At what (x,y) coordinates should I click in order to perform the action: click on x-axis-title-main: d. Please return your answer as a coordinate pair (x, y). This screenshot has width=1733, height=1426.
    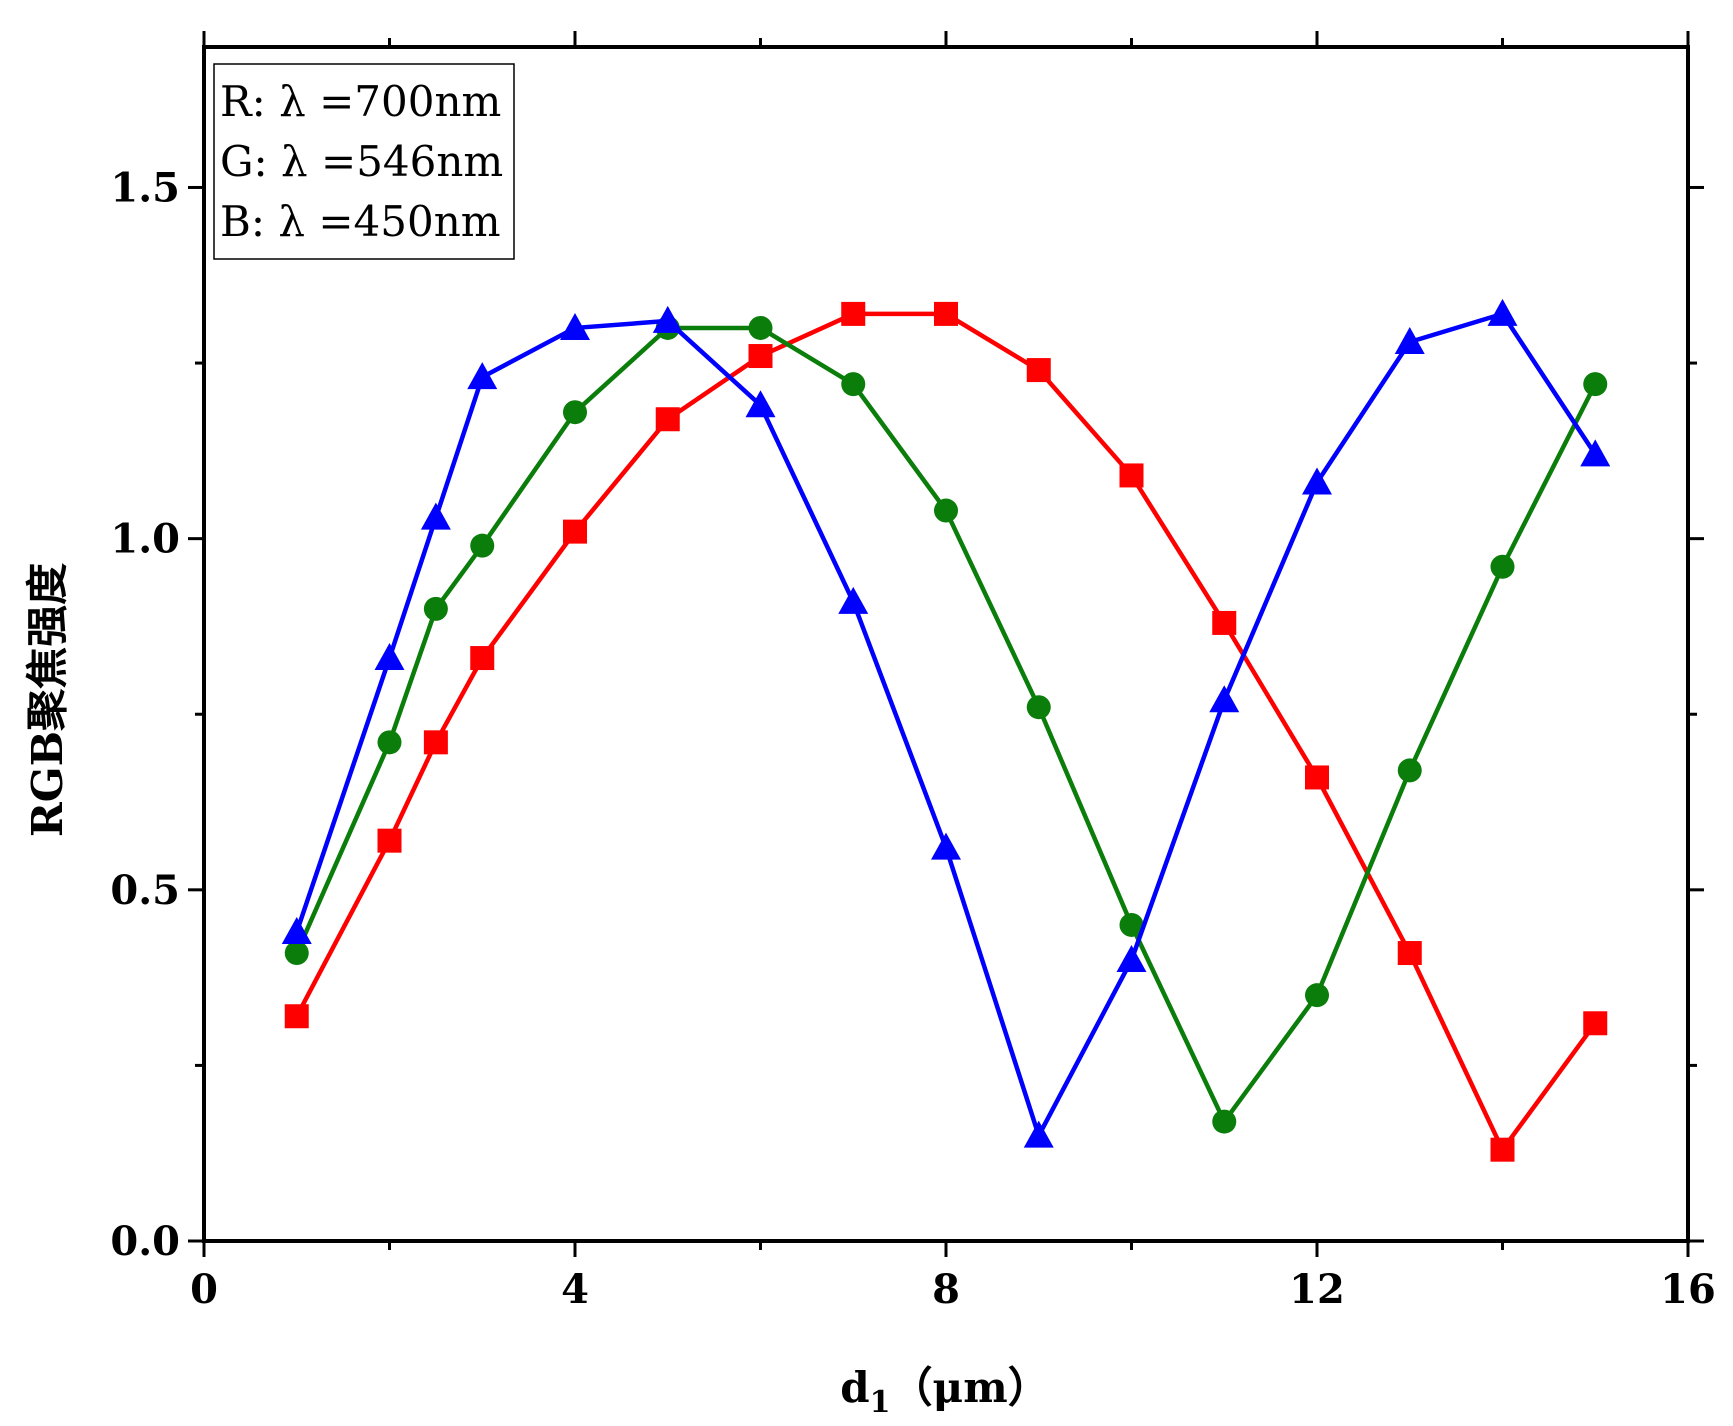
    Looking at the image, I should click on (854, 1387).